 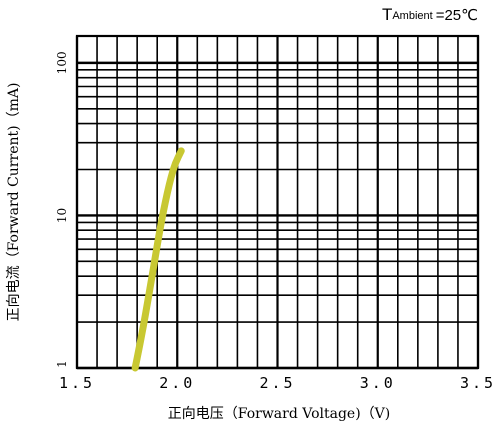 What do you see at coordinates (177, 383) in the screenshot?
I see `x-tick-label: 2.0` at bounding box center [177, 383].